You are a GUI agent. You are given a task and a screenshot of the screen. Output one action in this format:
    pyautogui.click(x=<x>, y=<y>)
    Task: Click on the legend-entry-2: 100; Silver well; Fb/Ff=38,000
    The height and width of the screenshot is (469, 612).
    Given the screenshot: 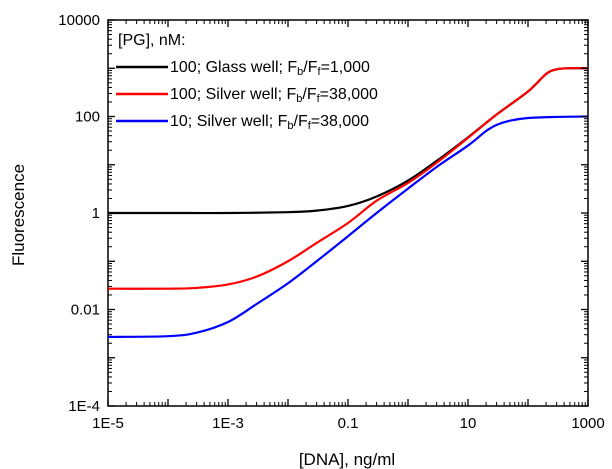 What is the action you would take?
    pyautogui.click(x=274, y=95)
    